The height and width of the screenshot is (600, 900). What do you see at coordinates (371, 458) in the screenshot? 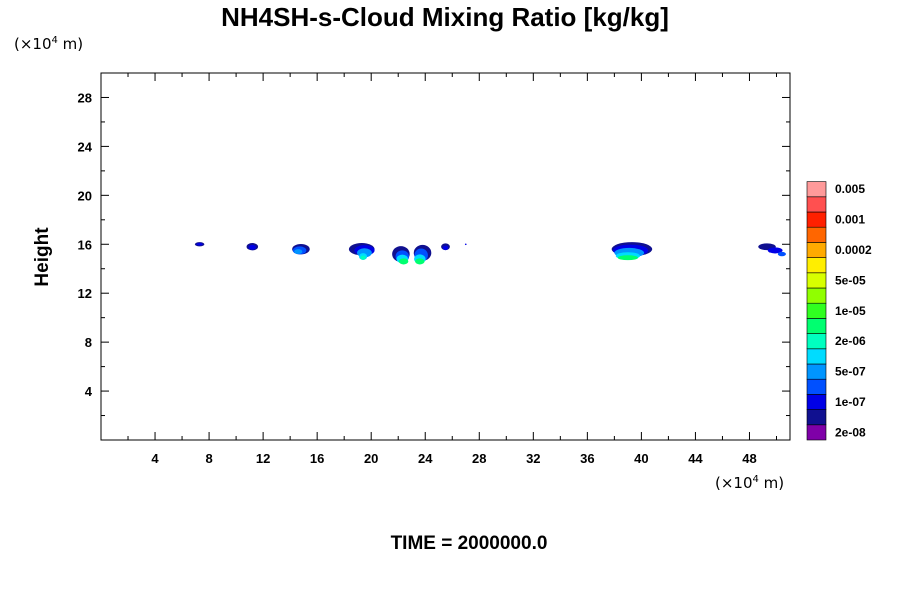
I see `x-tick-label: 20` at bounding box center [371, 458].